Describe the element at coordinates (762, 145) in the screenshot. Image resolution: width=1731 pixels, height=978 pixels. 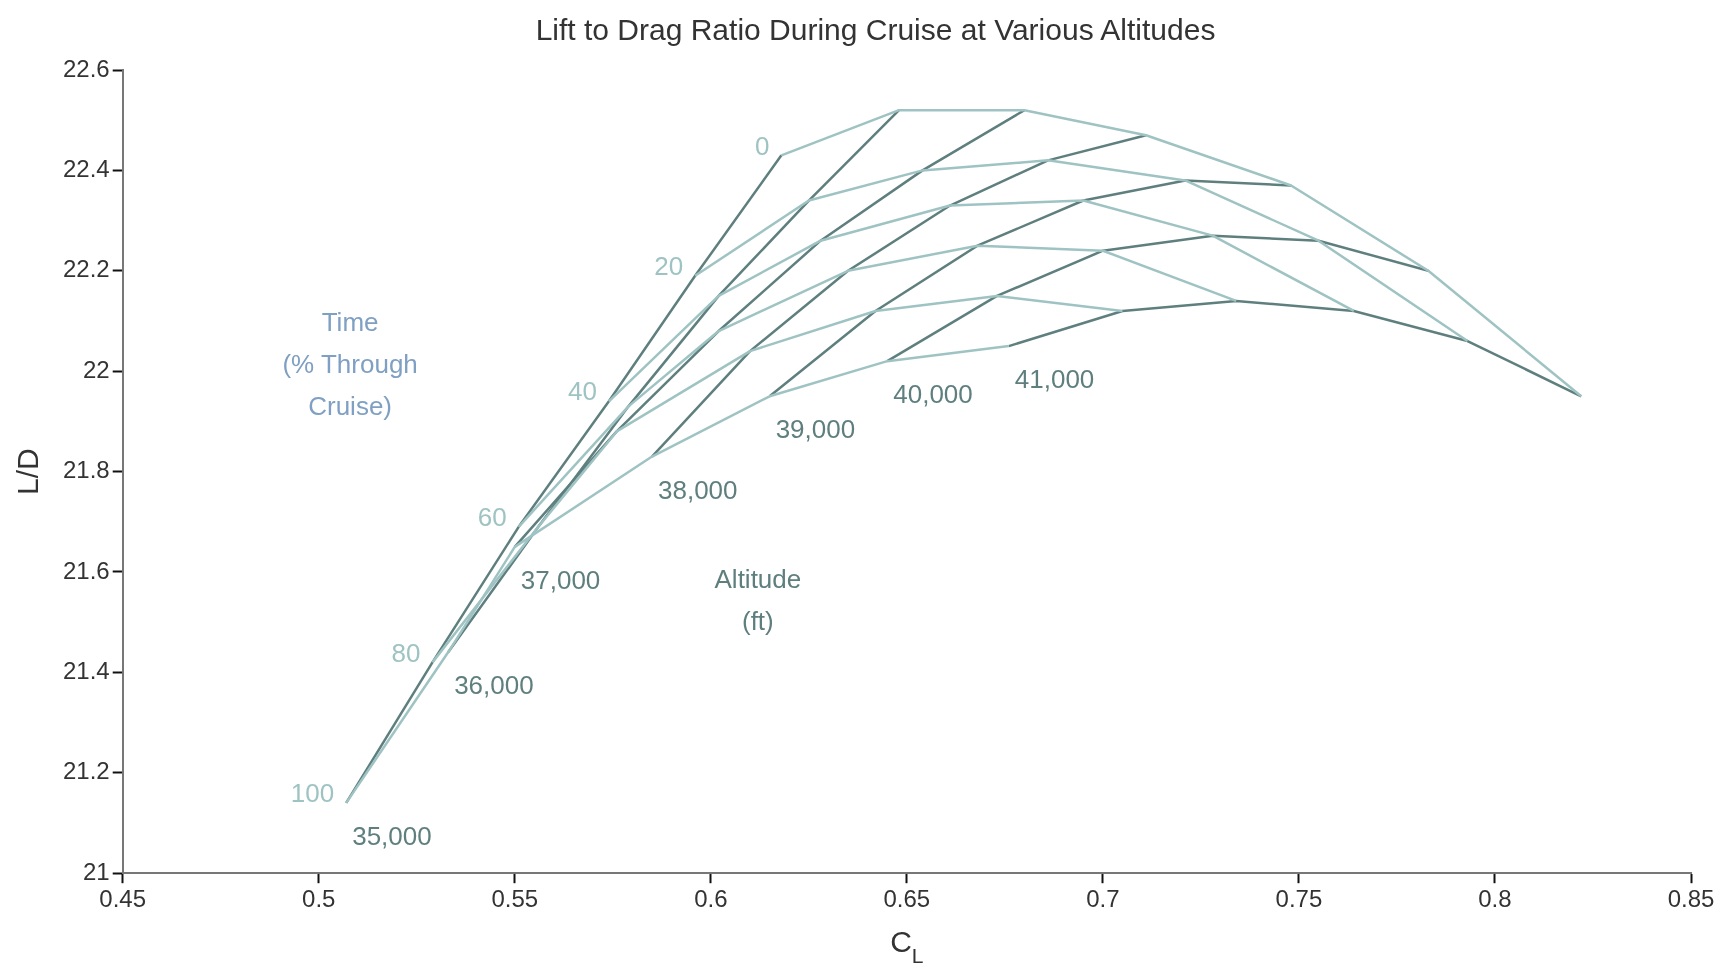
I see `series-label: 0` at that location.